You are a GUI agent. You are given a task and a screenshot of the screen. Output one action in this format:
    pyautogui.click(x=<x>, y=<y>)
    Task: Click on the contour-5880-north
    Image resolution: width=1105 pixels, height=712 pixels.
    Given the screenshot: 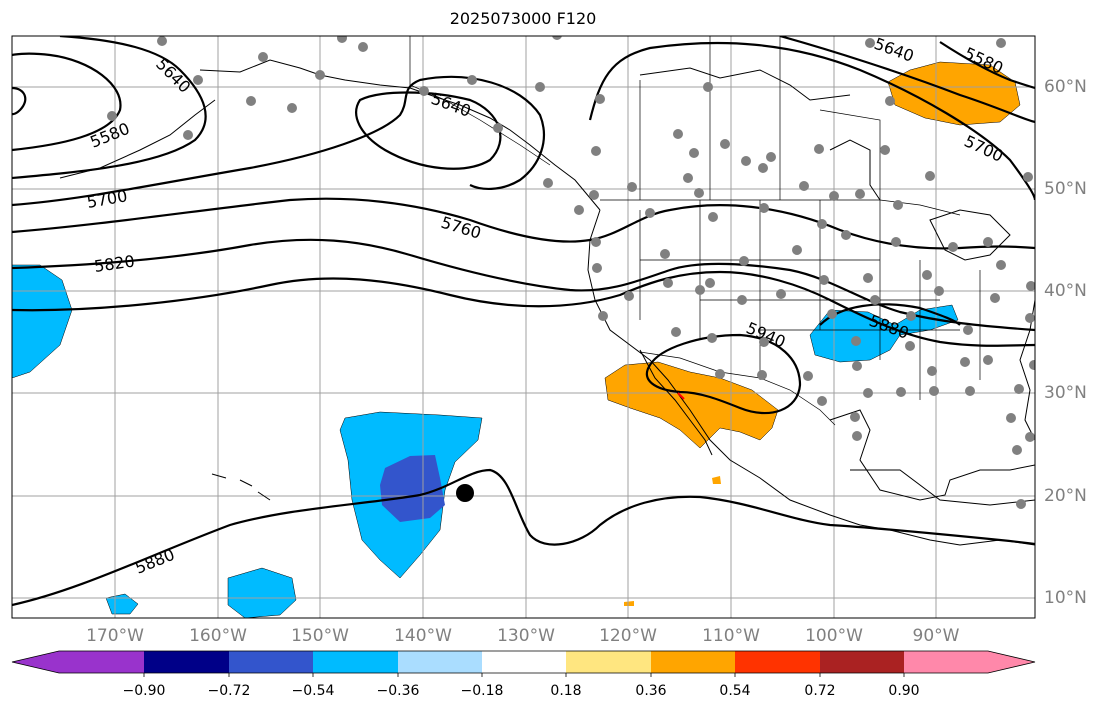 What is the action you would take?
    pyautogui.click(x=523, y=308)
    